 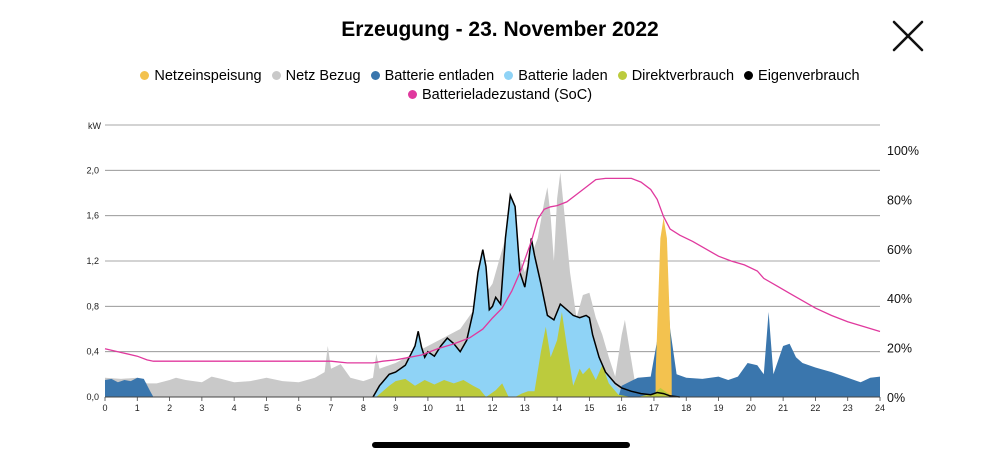 I want to click on x-tick-label: 21, so click(x=783, y=408).